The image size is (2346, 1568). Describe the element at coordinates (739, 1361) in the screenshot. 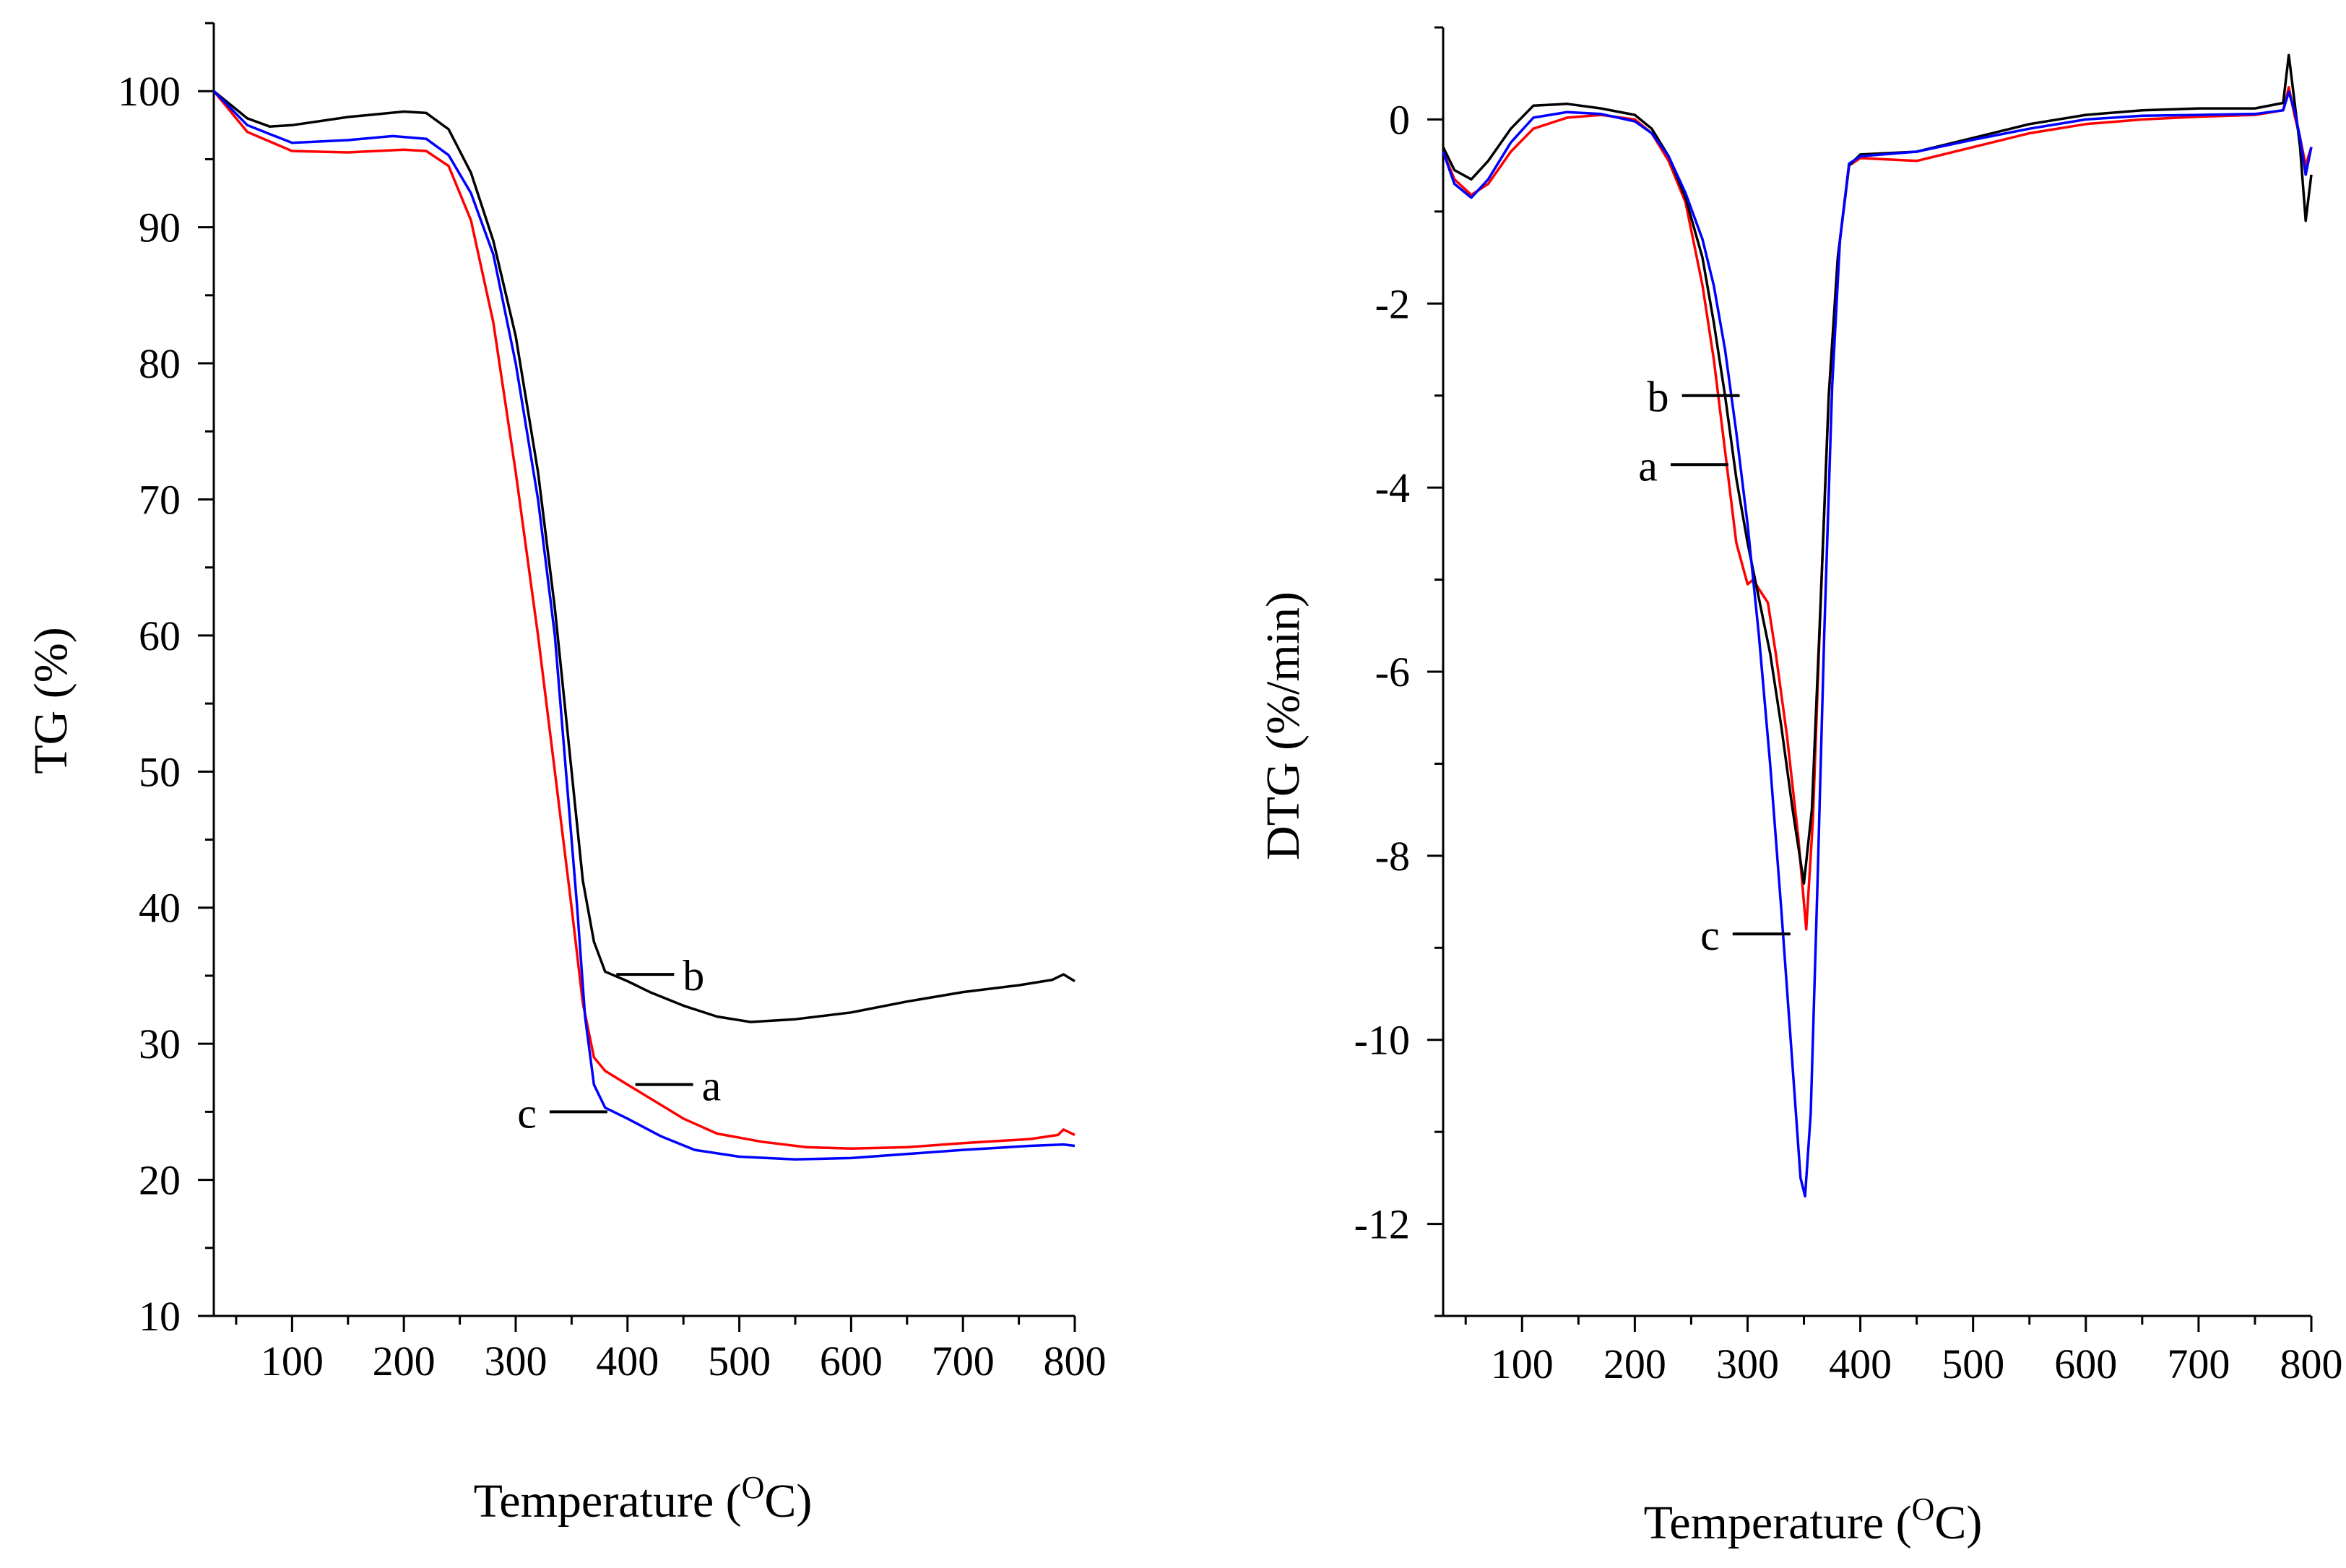

I see `tg-x-tick-label: 500` at that location.